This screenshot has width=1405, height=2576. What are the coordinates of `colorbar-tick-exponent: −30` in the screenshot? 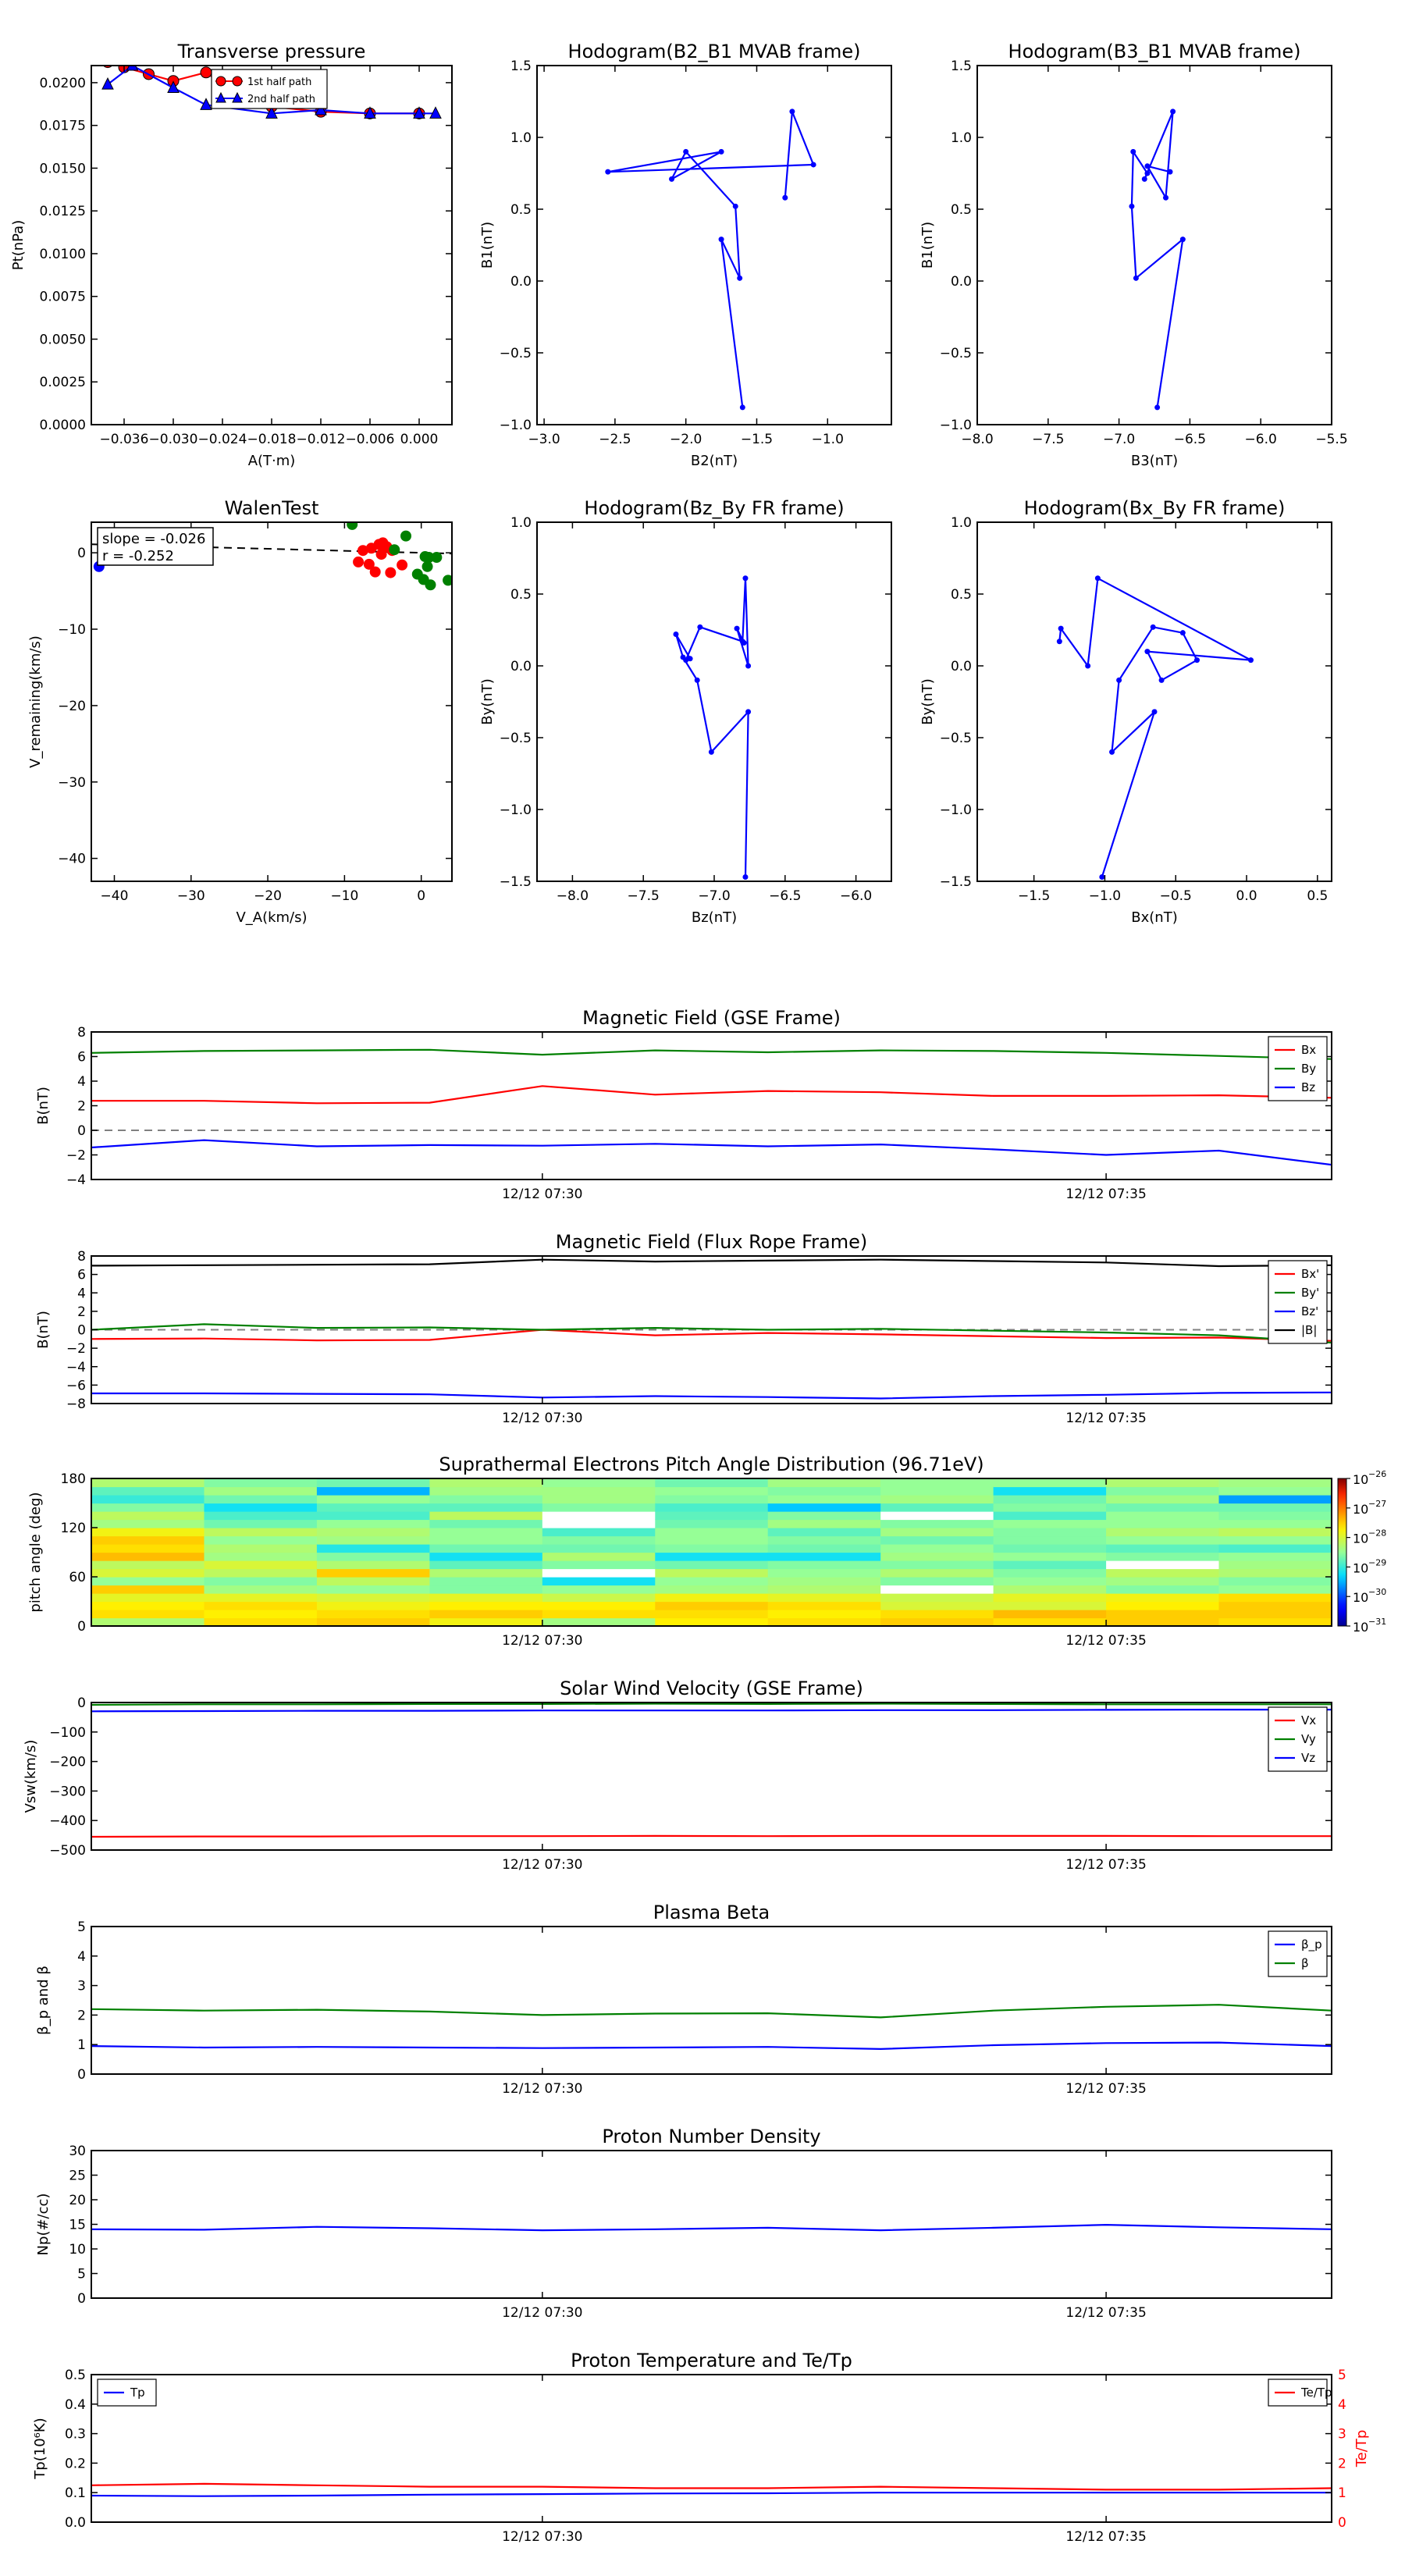 It's located at (1377, 1592).